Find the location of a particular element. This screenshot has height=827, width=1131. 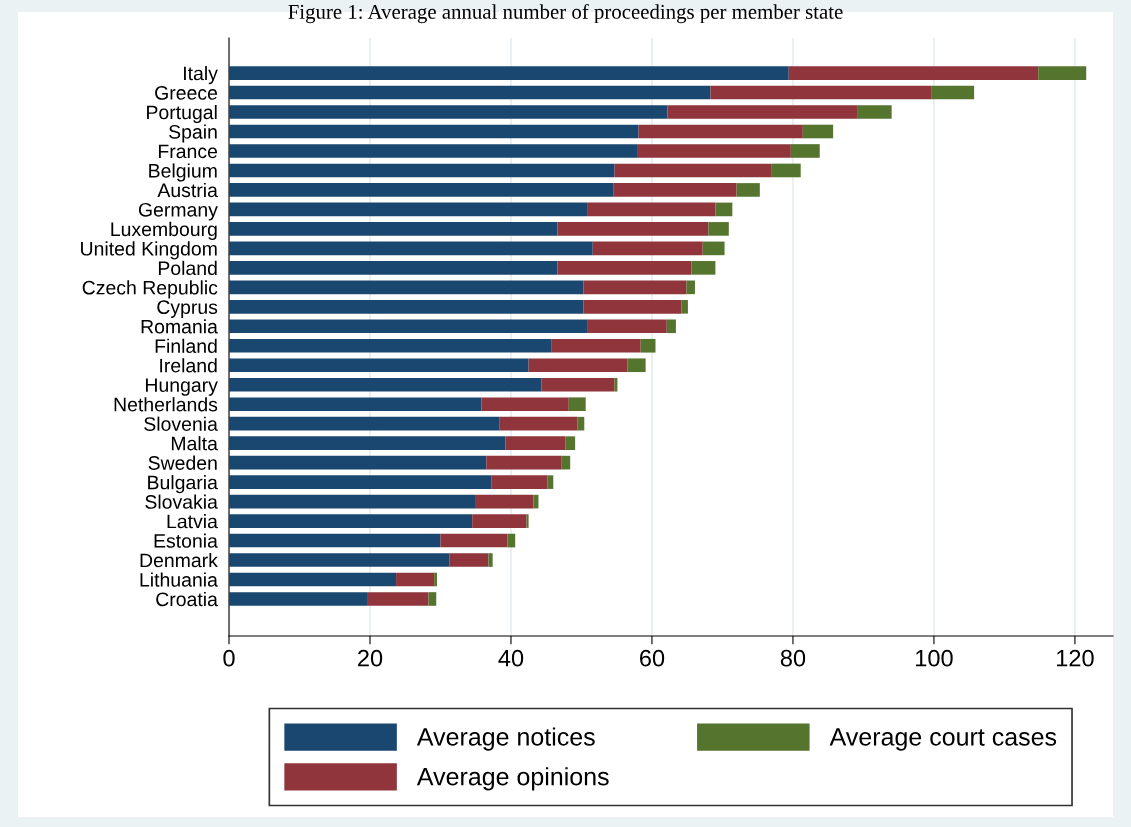

legend-label: Average notices is located at coordinates (505, 739).